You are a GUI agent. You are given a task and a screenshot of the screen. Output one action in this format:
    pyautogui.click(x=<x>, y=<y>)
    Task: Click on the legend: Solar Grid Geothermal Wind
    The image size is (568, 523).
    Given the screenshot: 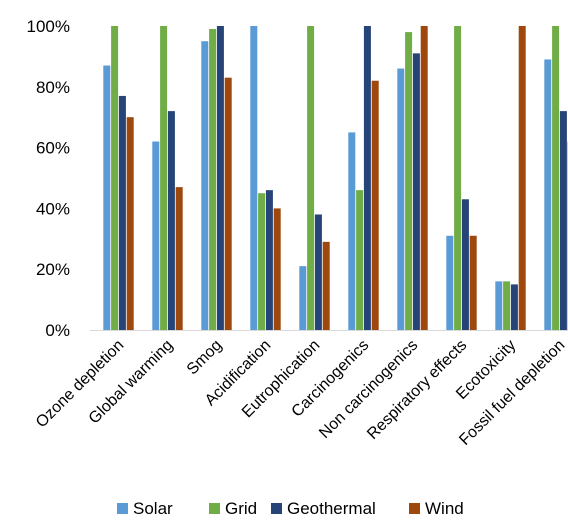 What is the action you would take?
    pyautogui.click(x=290, y=508)
    